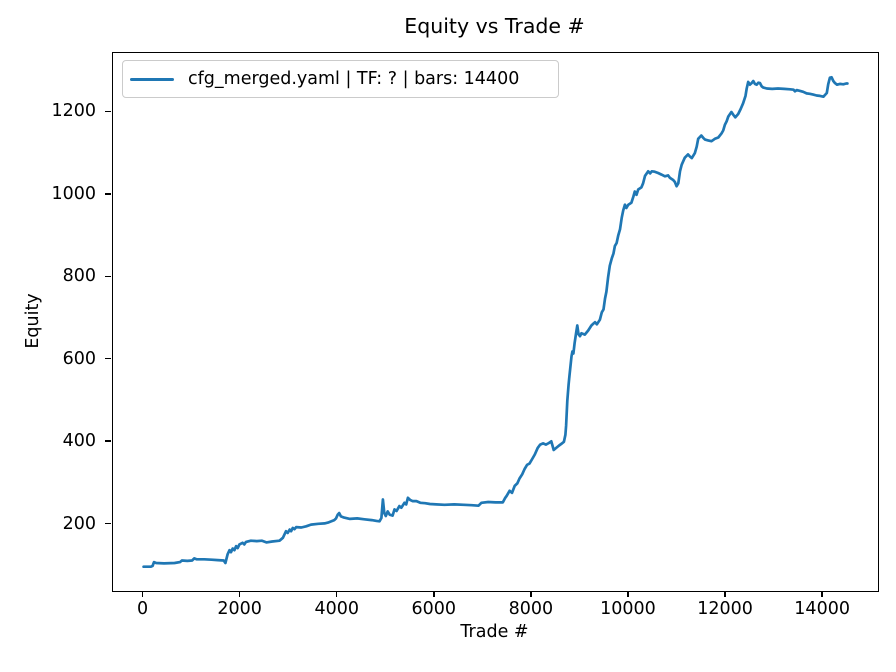  What do you see at coordinates (79, 358) in the screenshot?
I see `y-tick-label: 600` at bounding box center [79, 358].